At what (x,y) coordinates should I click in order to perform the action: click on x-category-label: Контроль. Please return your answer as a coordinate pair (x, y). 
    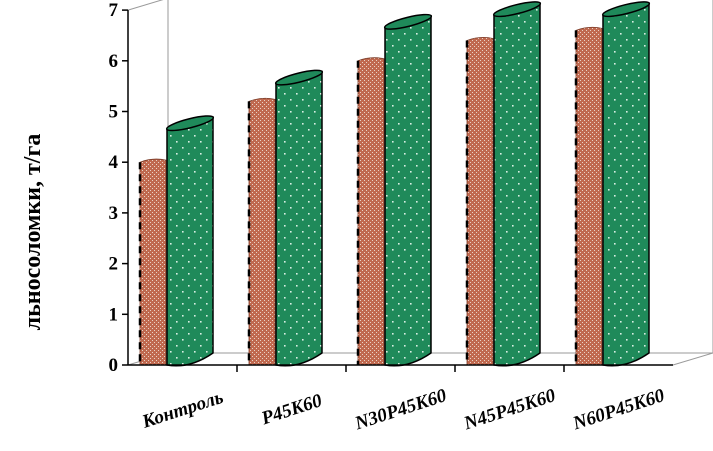
    Looking at the image, I should click on (183, 410).